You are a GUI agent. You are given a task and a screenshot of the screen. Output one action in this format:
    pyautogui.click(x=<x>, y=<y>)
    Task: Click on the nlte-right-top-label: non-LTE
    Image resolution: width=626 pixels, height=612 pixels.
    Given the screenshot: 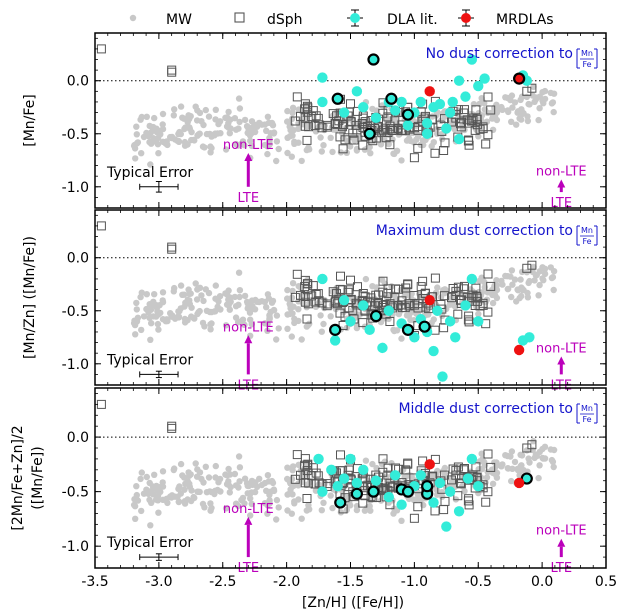 What is the action you would take?
    pyautogui.click(x=561, y=348)
    